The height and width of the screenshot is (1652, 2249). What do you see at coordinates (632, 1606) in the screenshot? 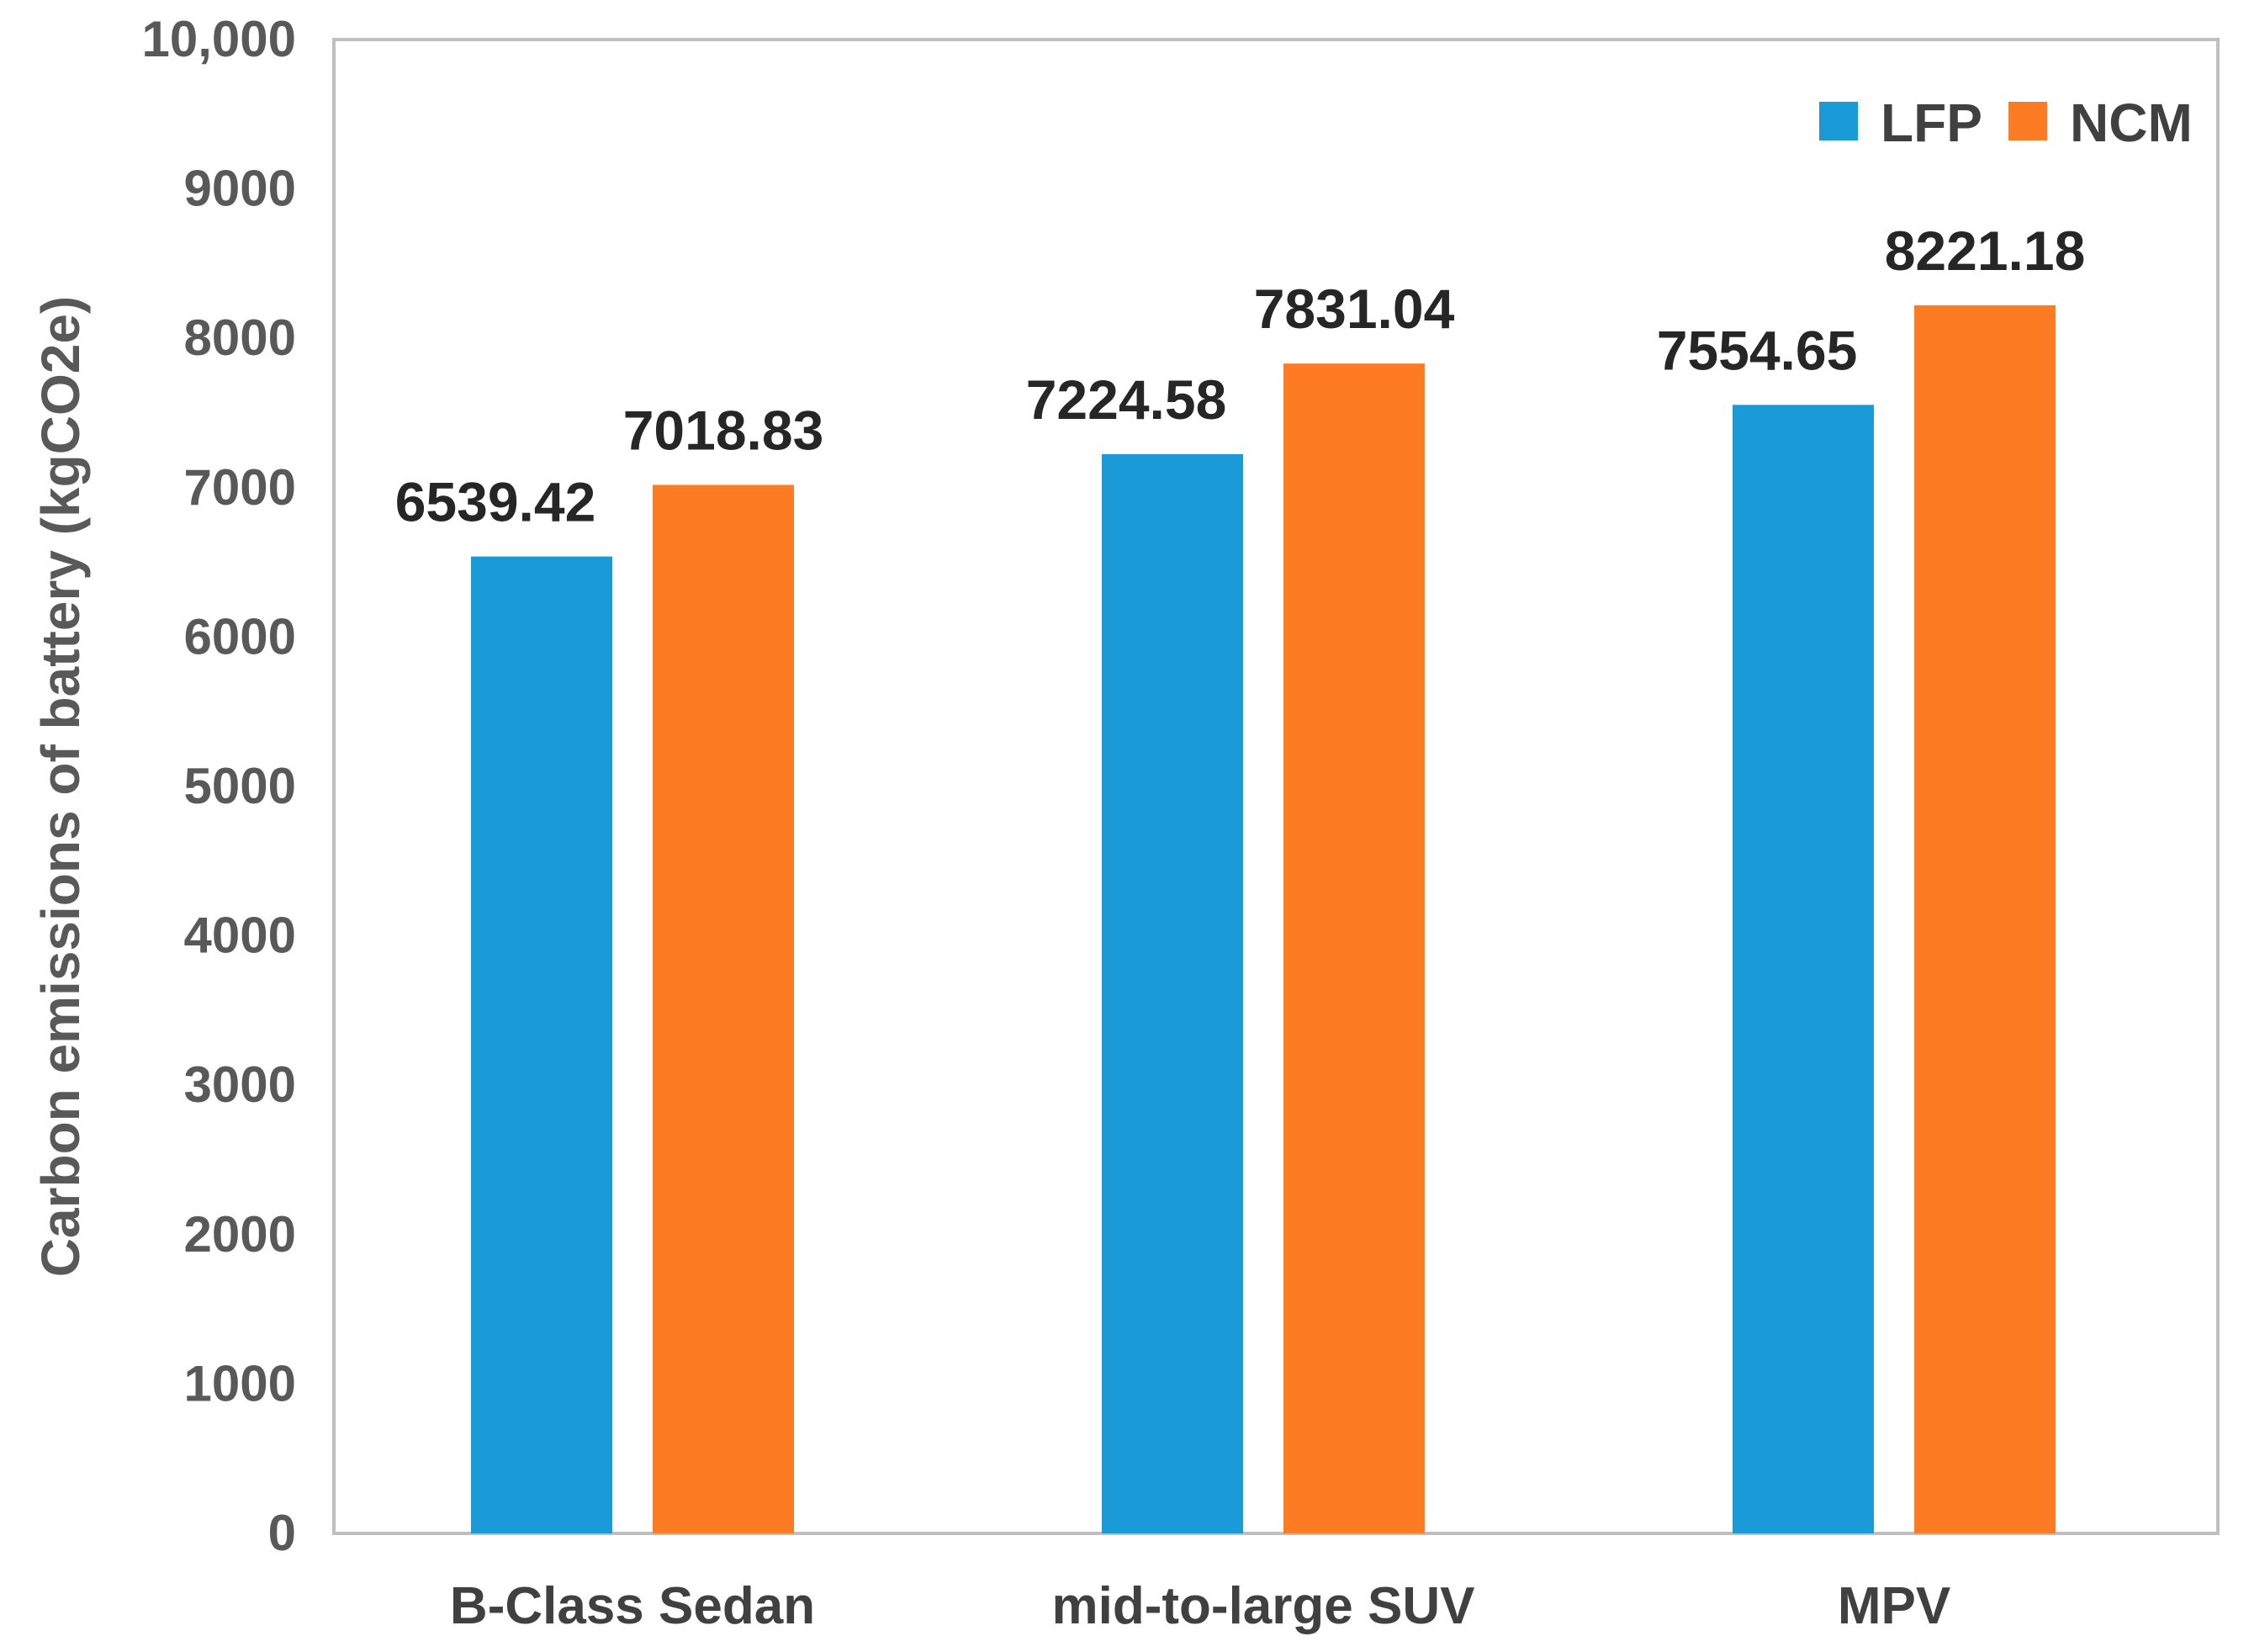
I see `x-tick-label: B-Class Sedan` at bounding box center [632, 1606].